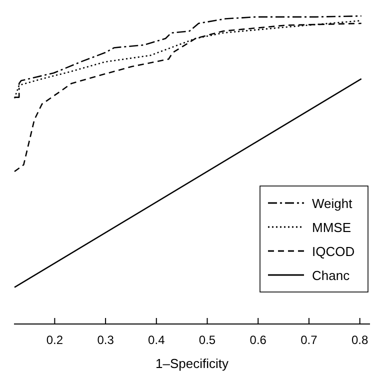  What do you see at coordinates (359, 340) in the screenshot?
I see `x-tick-label: 0.8` at bounding box center [359, 340].